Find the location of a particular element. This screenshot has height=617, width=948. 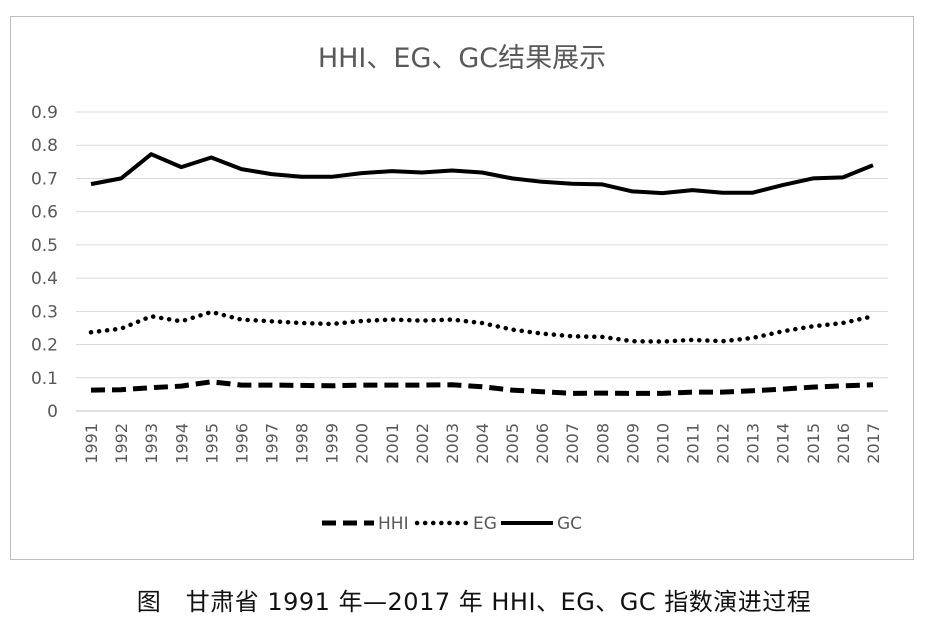

x-tick-label: 2013 is located at coordinates (753, 443).